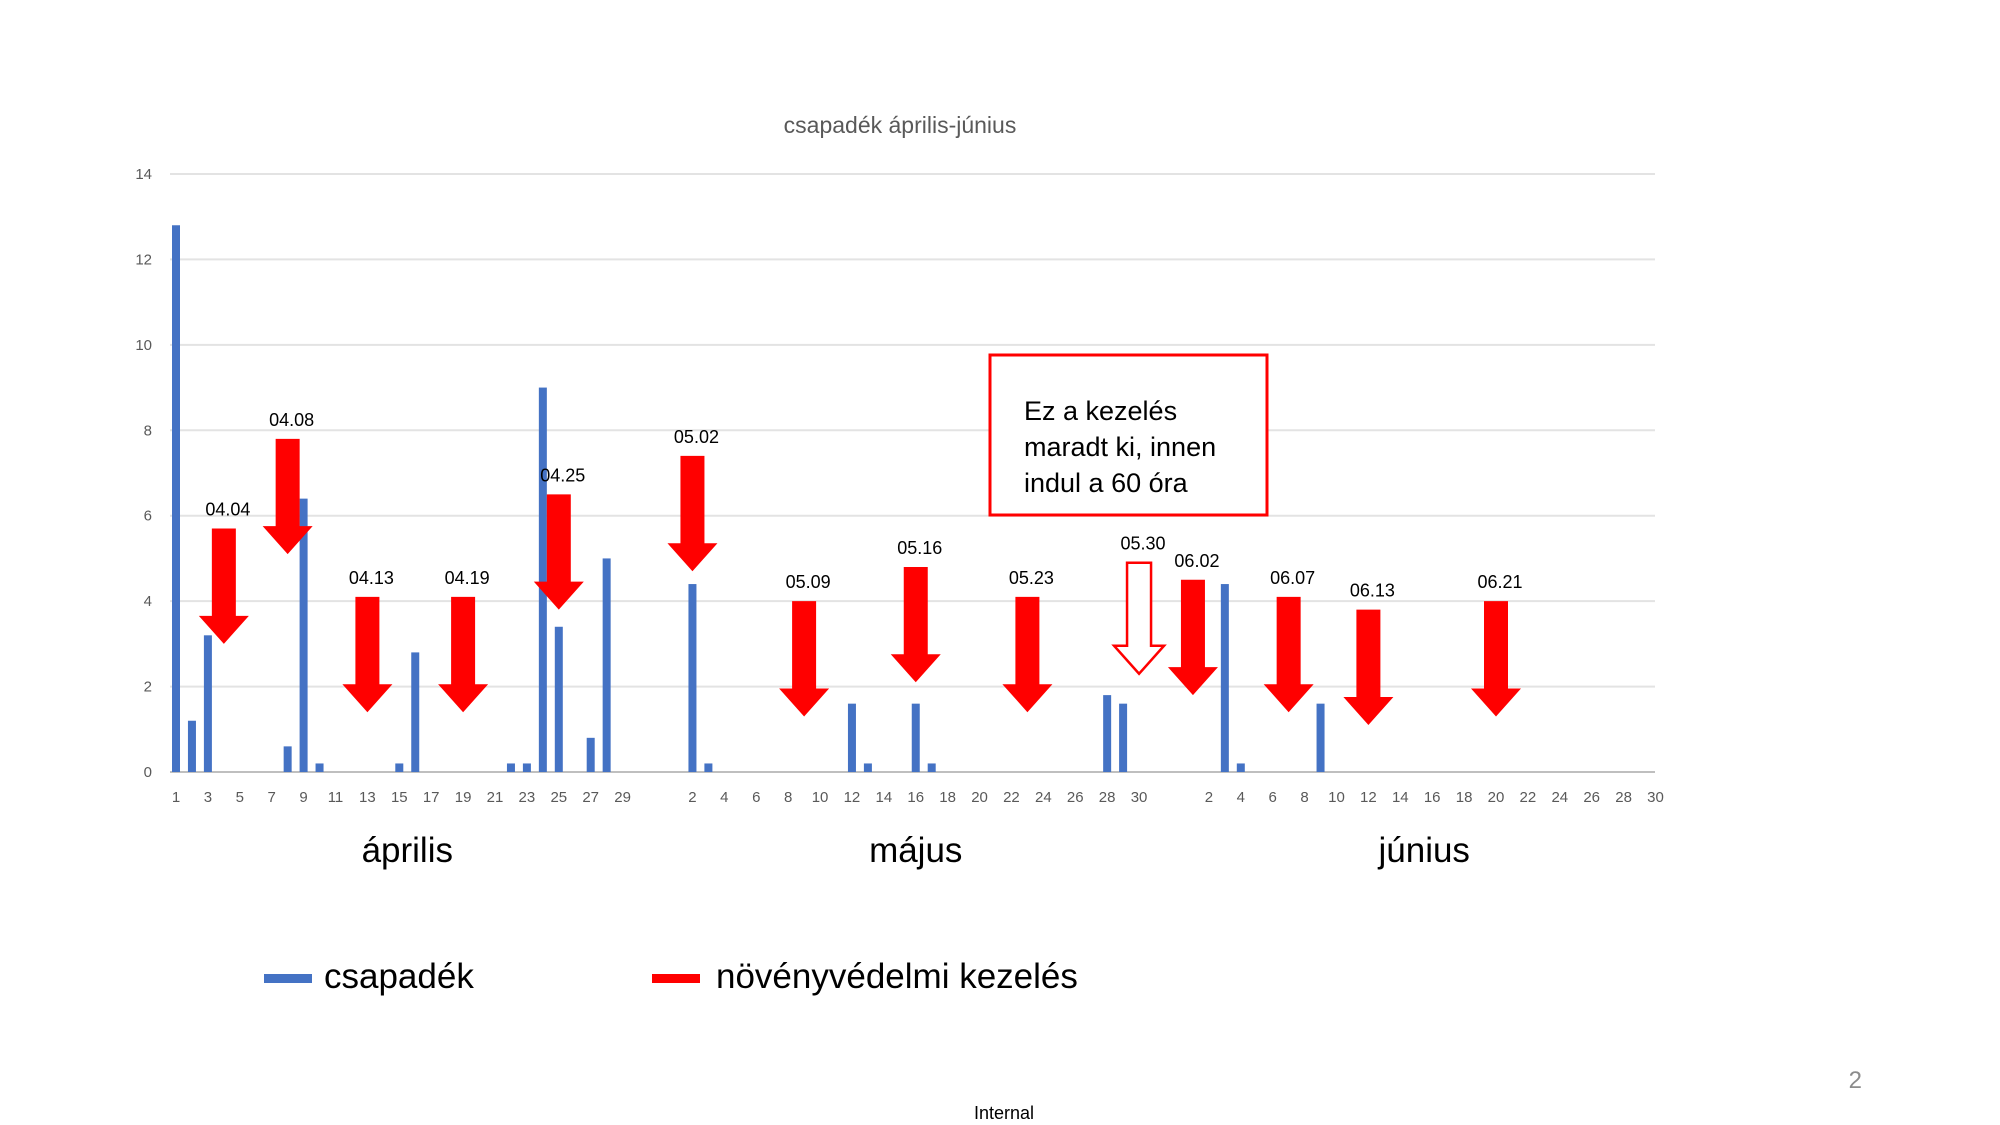 The height and width of the screenshot is (1125, 2000). Describe the element at coordinates (756, 797) in the screenshot. I see `x-tick-label: 6` at that location.